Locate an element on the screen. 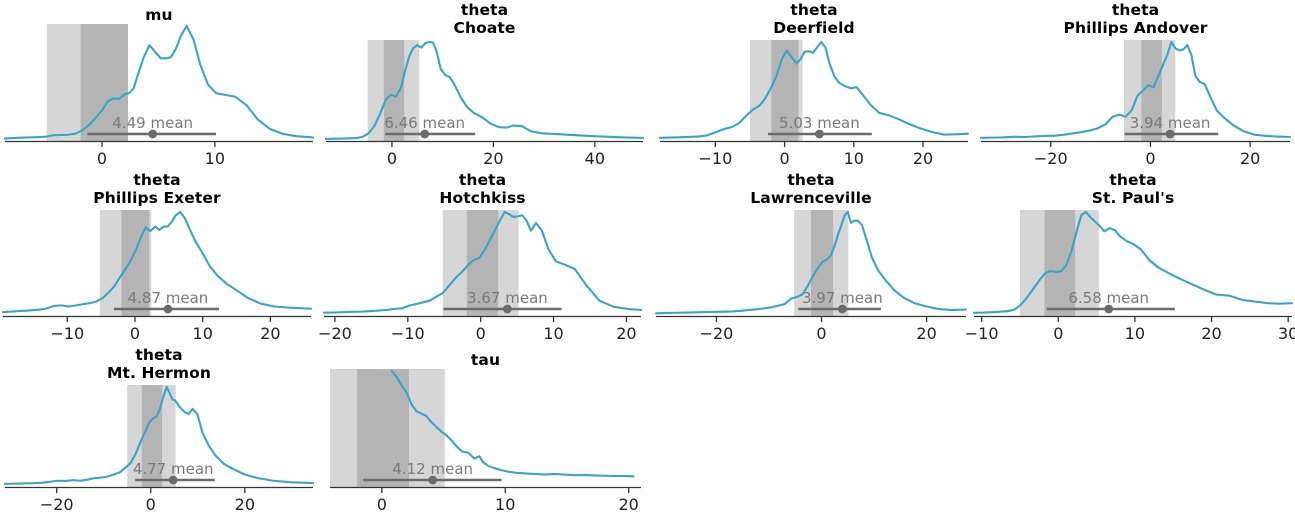  rope-band-inner-theta_phillips_exeter is located at coordinates (135, 263).